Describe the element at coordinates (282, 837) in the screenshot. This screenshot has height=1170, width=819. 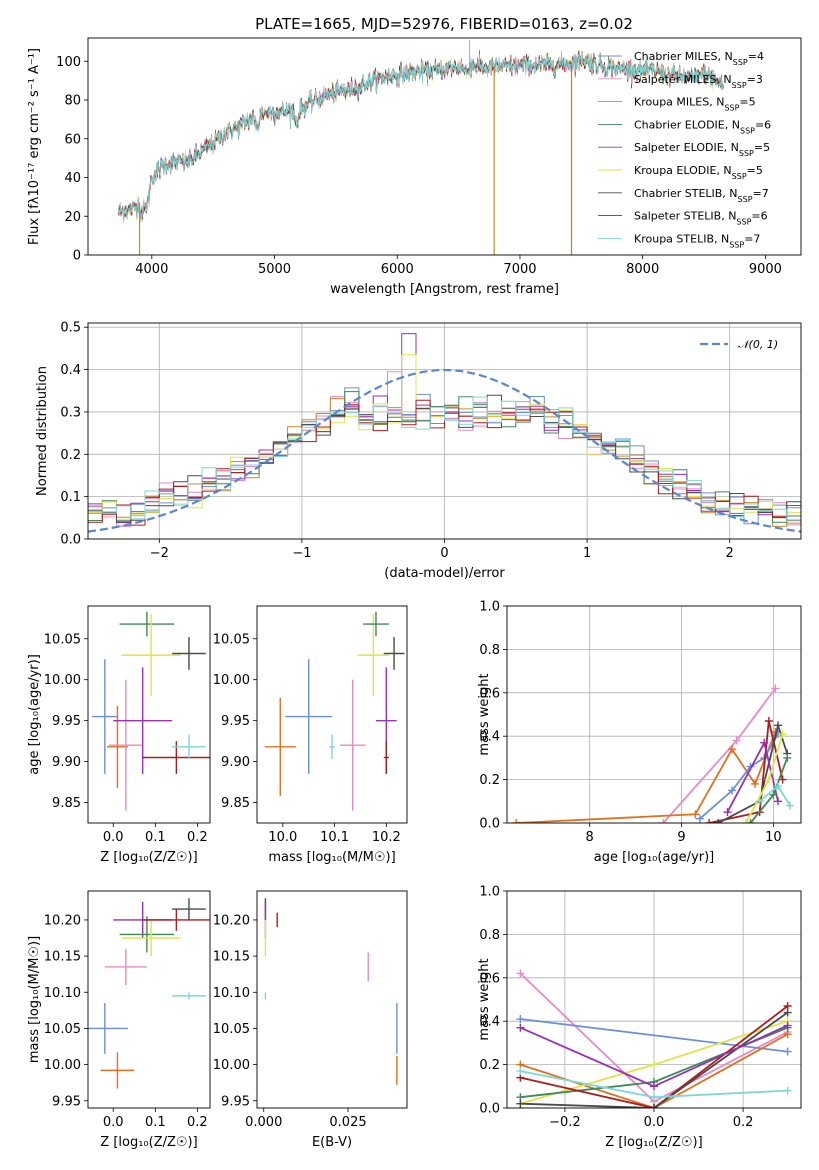
I see `x-tick-label: 10.0` at that location.